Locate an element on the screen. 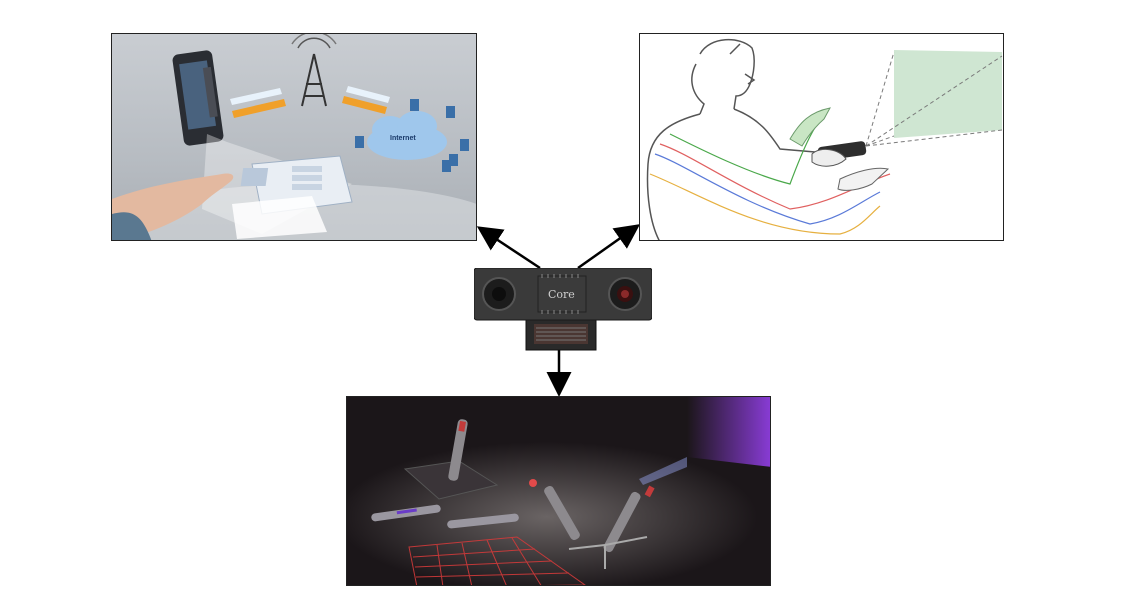 Image resolution: width=1142 pixels, height=608 pixels. core-module: Core is located at coordinates (563, 310).